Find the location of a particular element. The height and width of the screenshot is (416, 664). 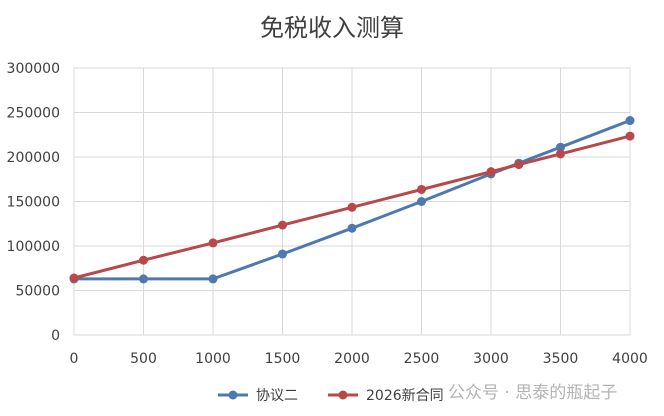

legend-label: 2026新合同 is located at coordinates (405, 396).